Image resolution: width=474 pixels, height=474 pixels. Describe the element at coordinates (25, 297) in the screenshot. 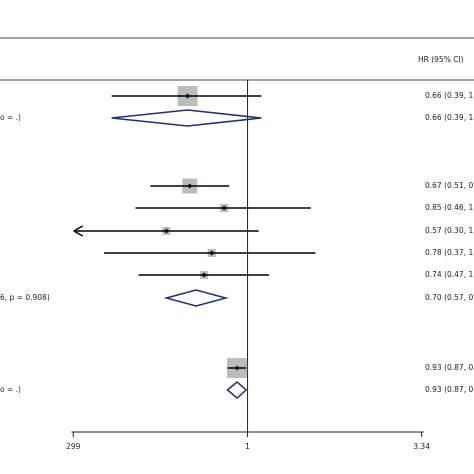

I see `row-label: 6, p = 0.908)` at that location.